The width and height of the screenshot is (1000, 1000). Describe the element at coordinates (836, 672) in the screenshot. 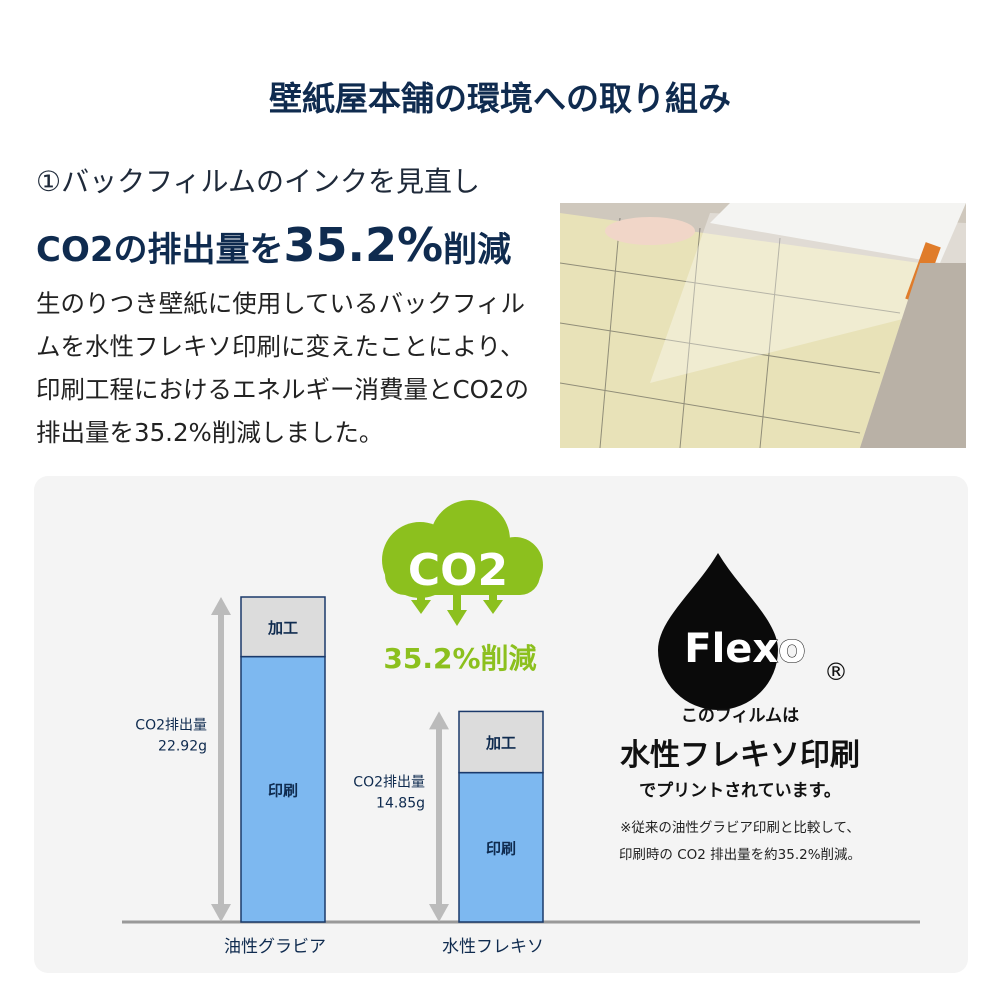

I see `registered-mark: ®` at that location.